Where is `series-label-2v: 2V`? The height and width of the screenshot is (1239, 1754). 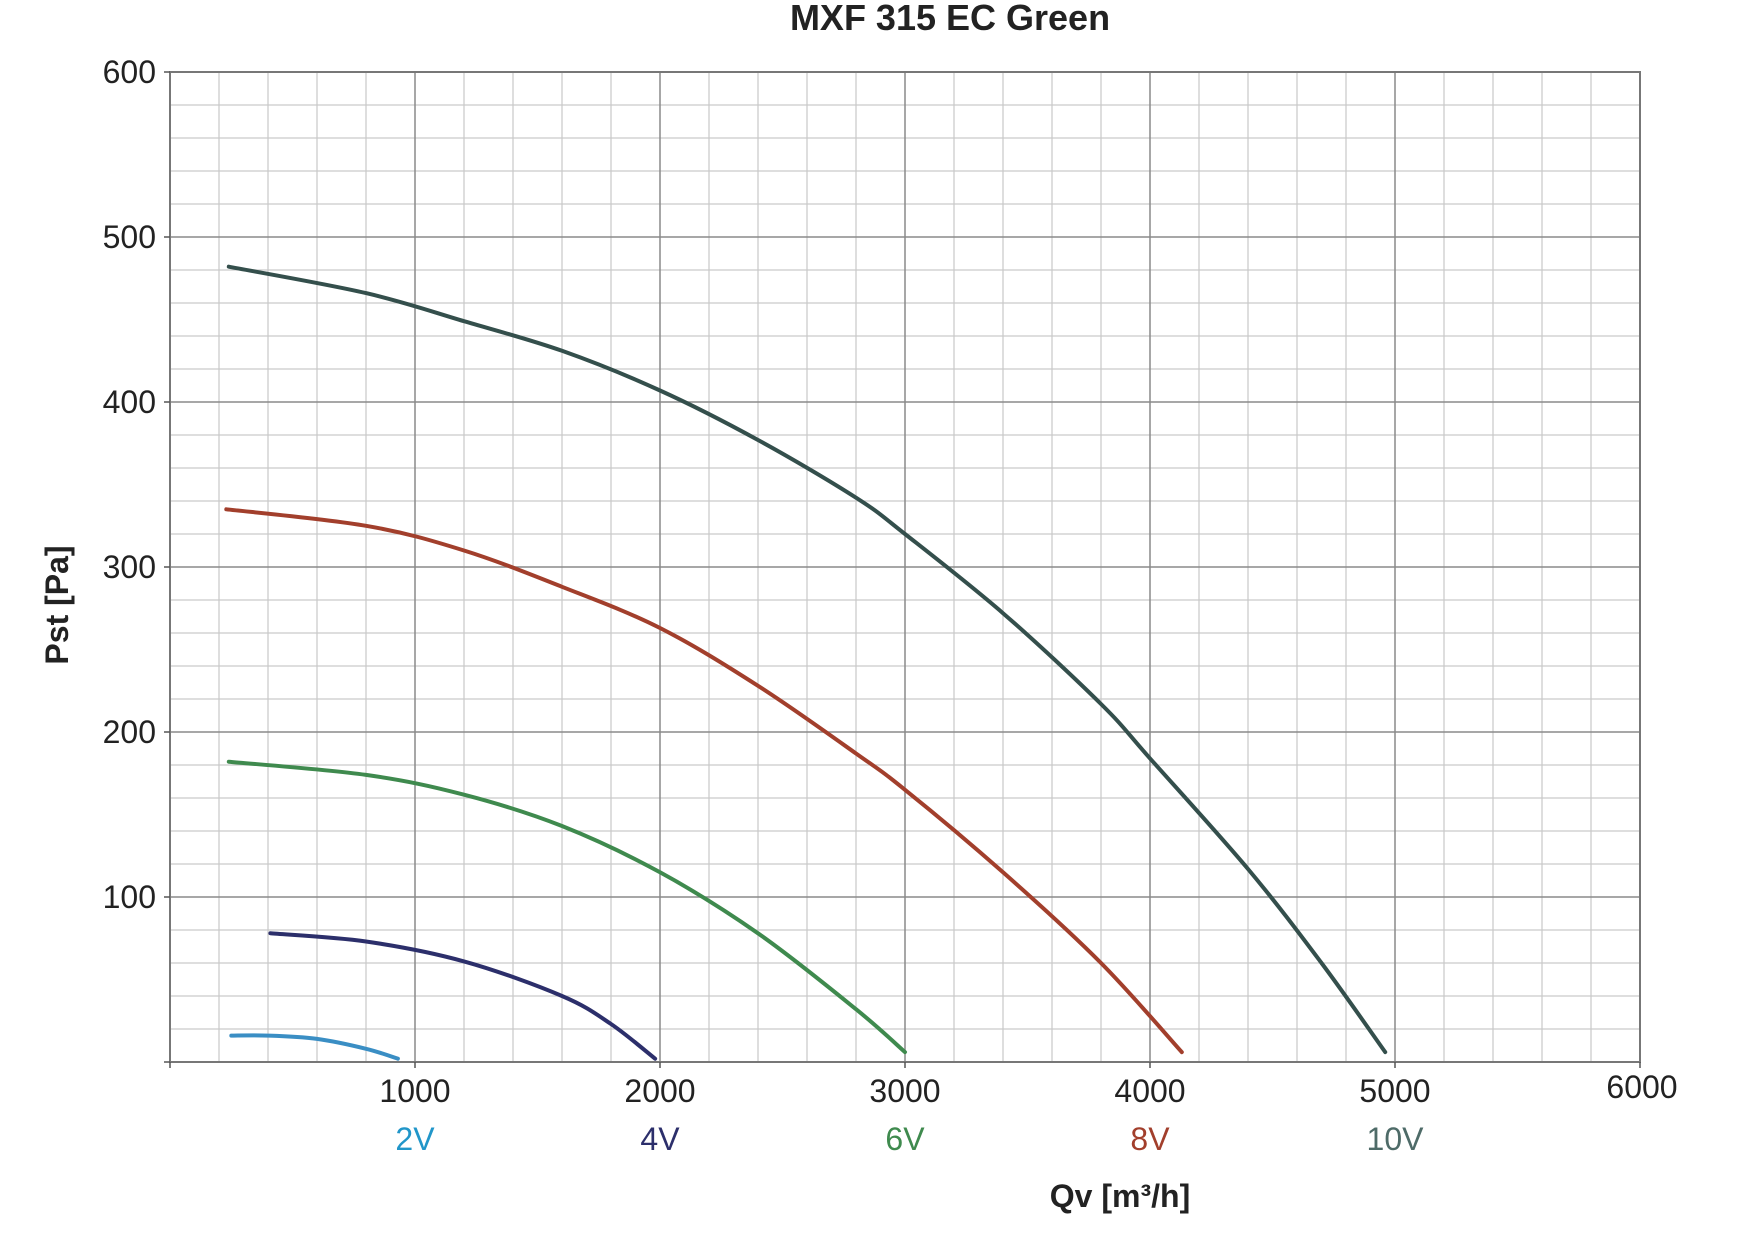
series-label-2v: 2V is located at coordinates (415, 1139).